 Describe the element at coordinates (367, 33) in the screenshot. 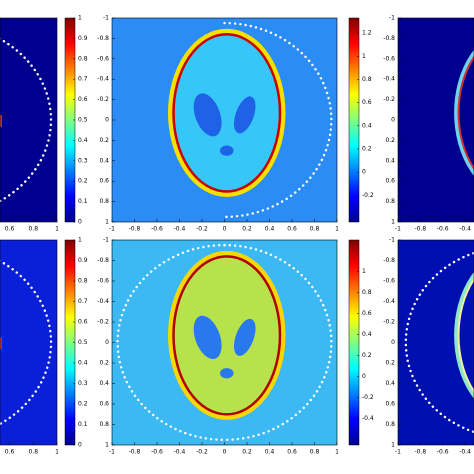

I see `colorbar-tick-label: 1.2` at that location.